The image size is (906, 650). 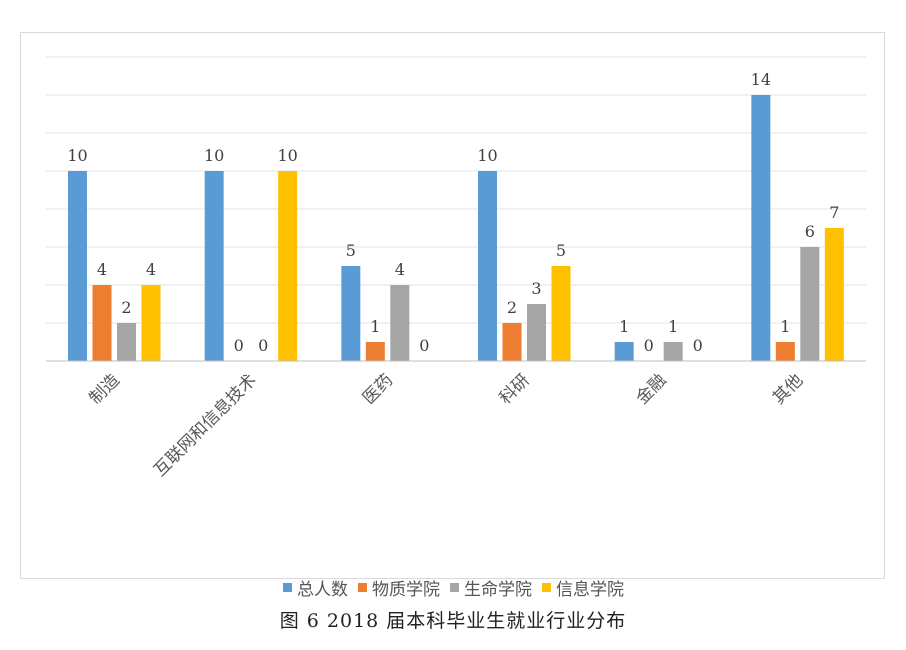 I want to click on legend-item: 信息学院, so click(x=583, y=587).